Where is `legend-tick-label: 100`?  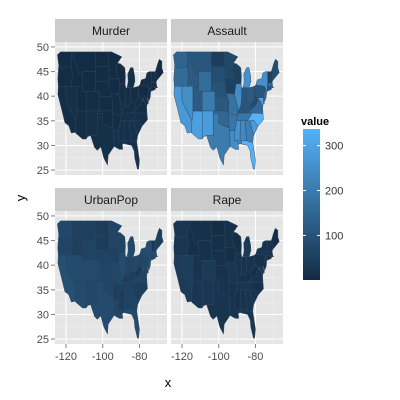
legend-tick-label: 100 is located at coordinates (334, 236).